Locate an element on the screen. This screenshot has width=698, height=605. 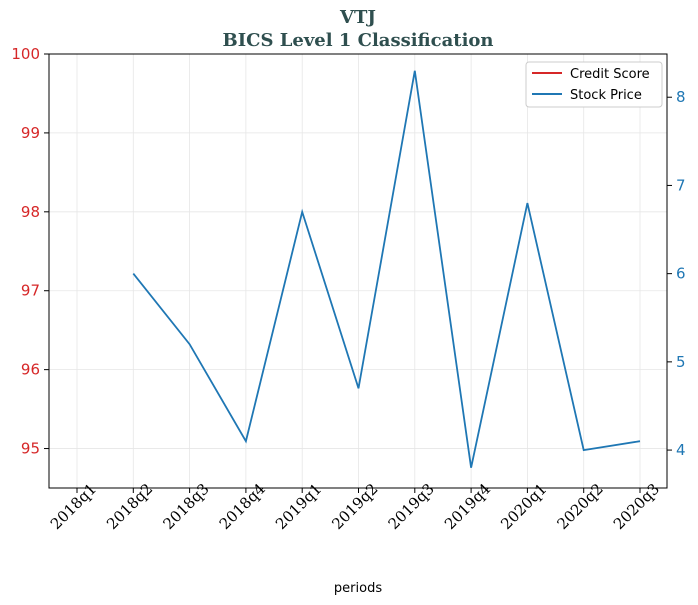
y-right-tick-label: 5 is located at coordinates (681, 362).